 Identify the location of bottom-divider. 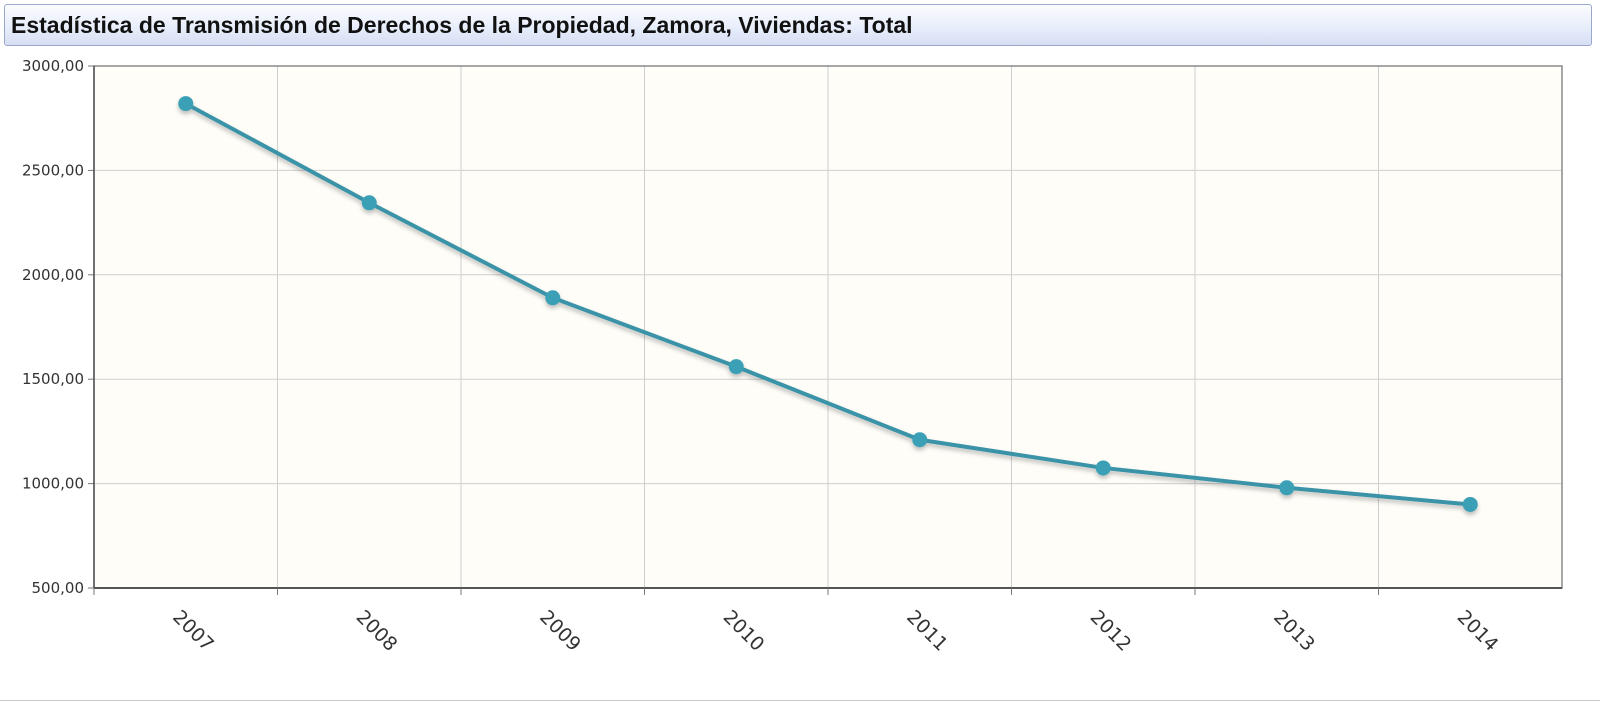
(800, 700).